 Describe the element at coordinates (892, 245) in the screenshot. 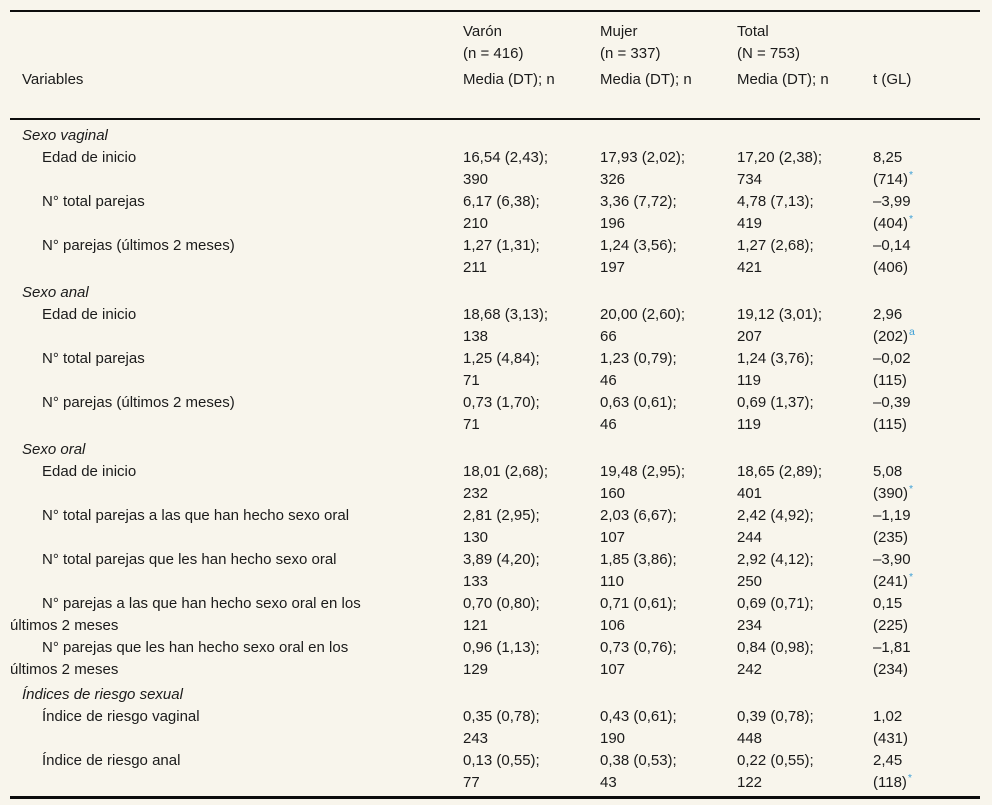

I see `t-value: –0,14` at that location.